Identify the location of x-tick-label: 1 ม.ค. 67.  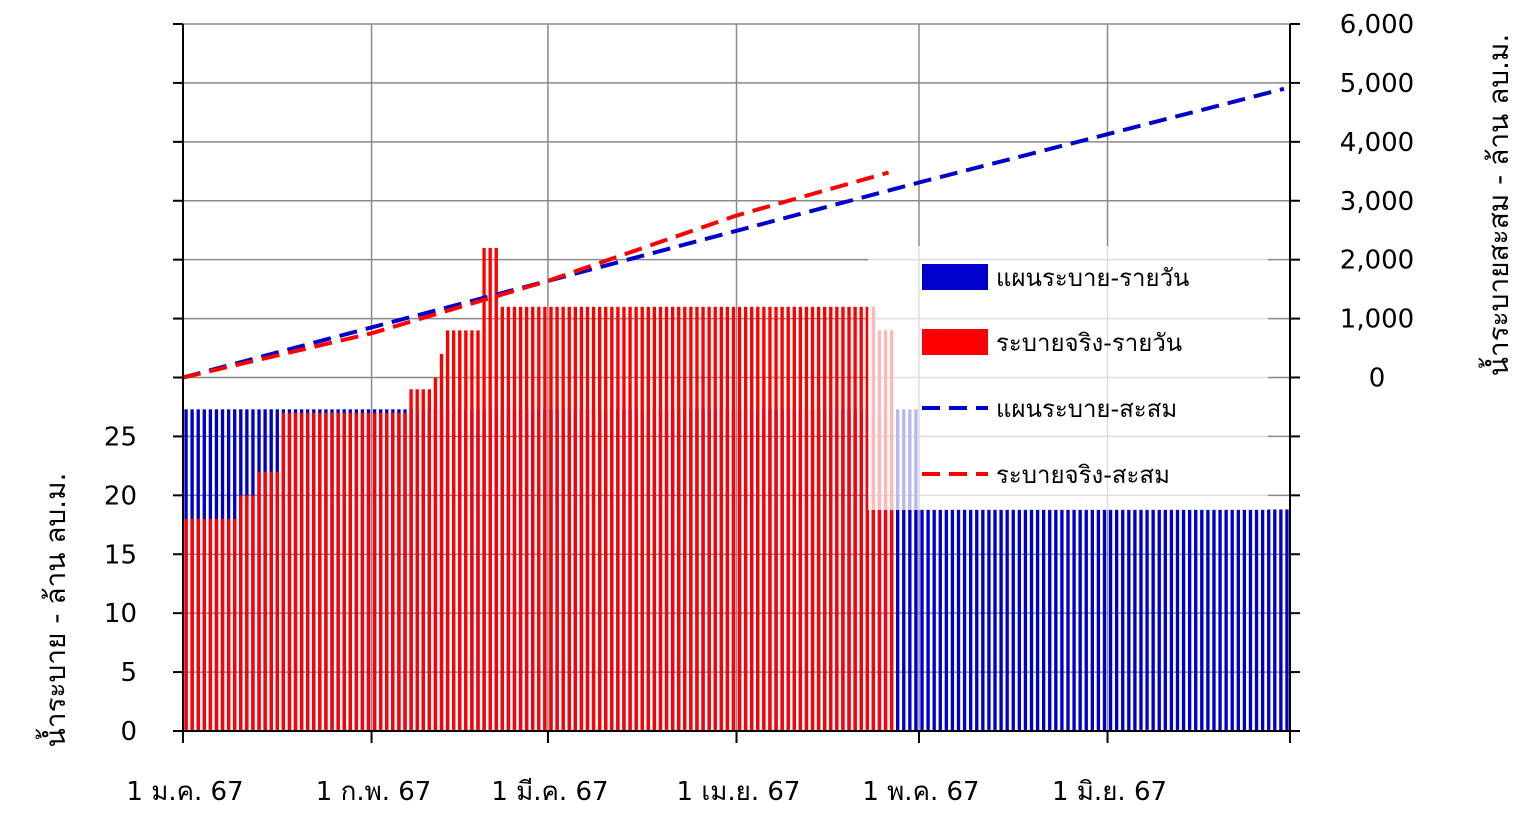
(184, 792).